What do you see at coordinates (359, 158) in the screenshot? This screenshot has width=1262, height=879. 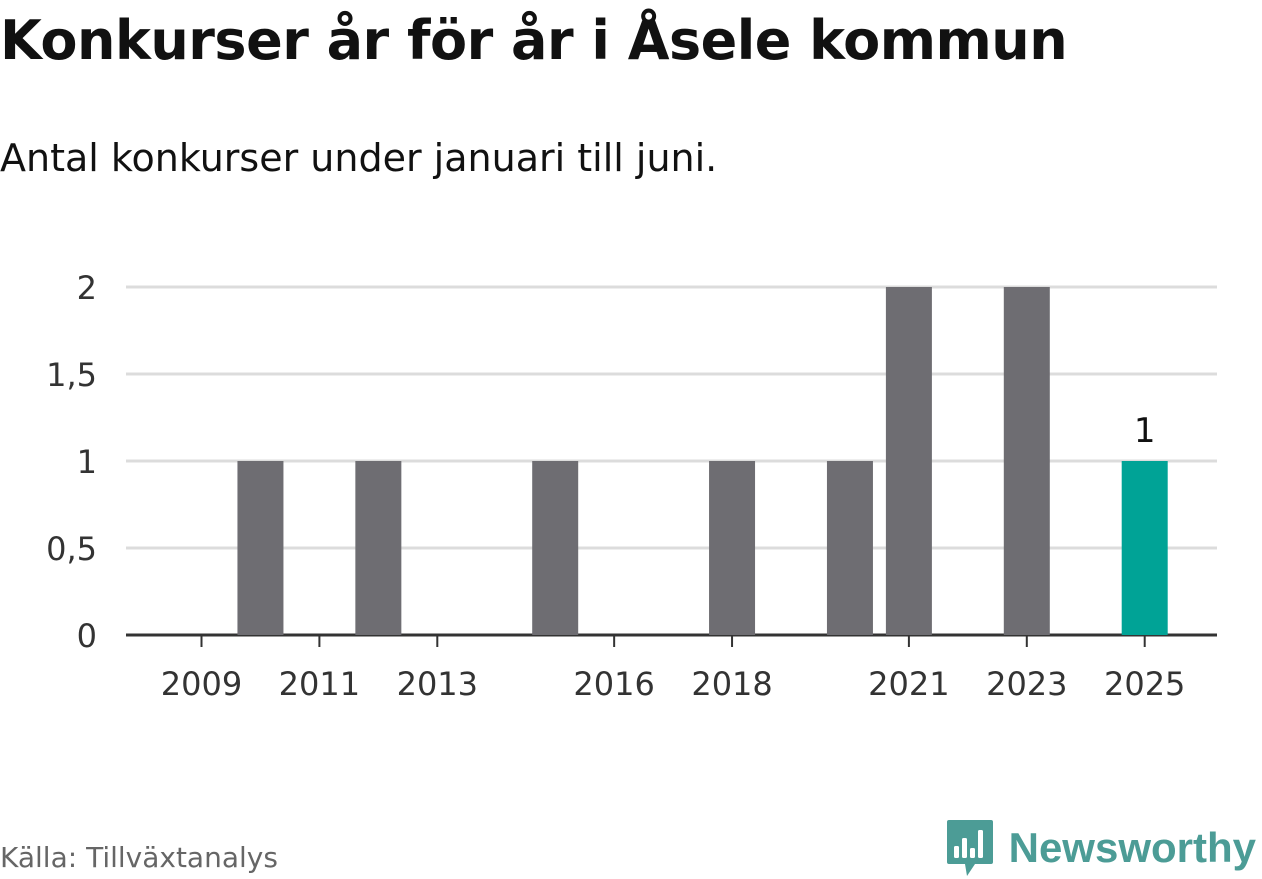 I see `chart-subtitle: Antal konkurser under januari till juni.` at bounding box center [359, 158].